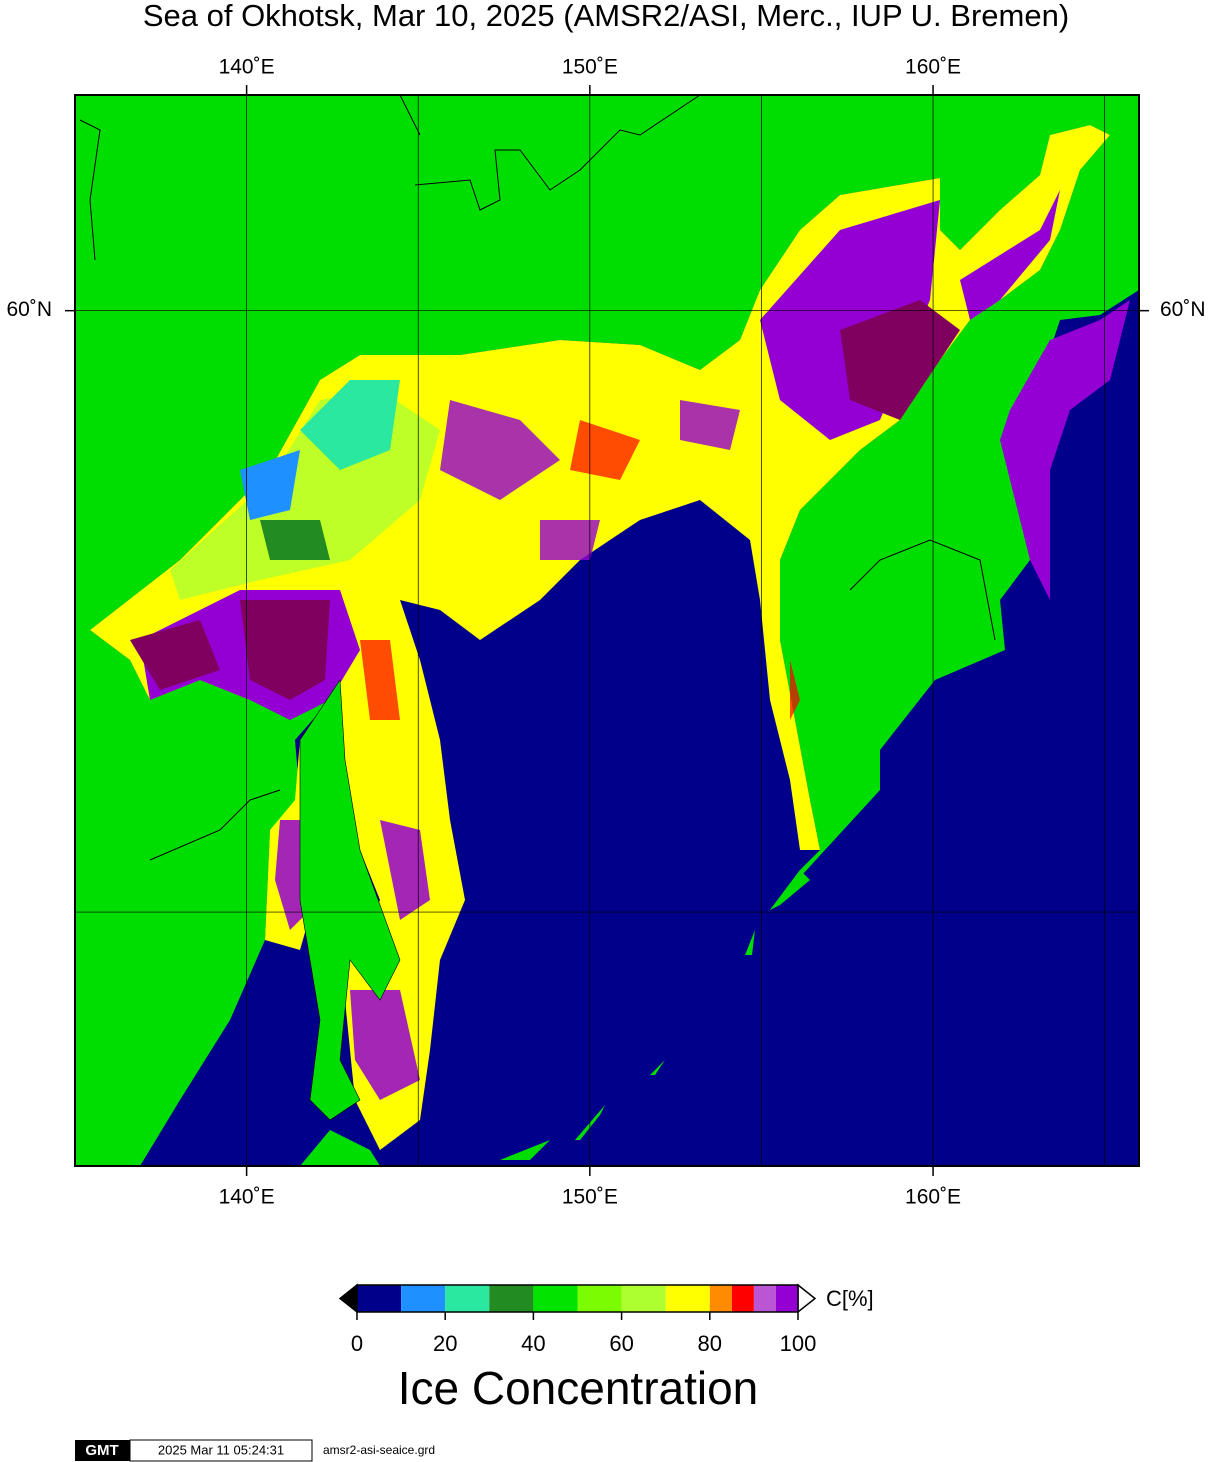 The image size is (1213, 1462). Describe the element at coordinates (445, 1343) in the screenshot. I see `colorbar-tick-label: 20` at that location.